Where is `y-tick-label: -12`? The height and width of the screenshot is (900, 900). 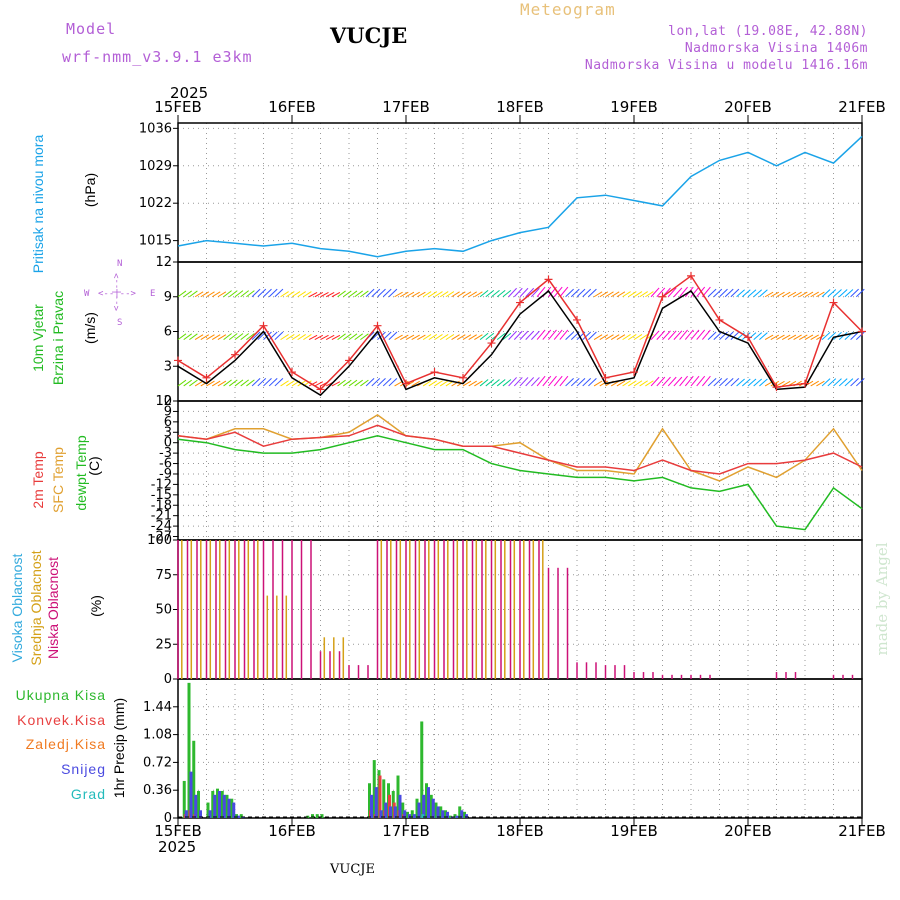
y-tick-label: -12 is located at coordinates (161, 484).